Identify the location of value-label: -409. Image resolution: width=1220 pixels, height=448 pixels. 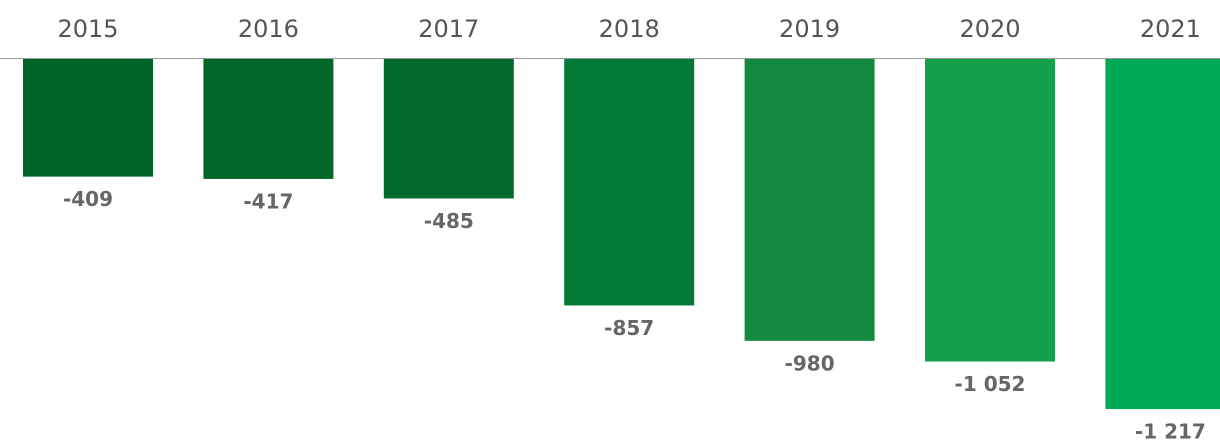
(88, 199).